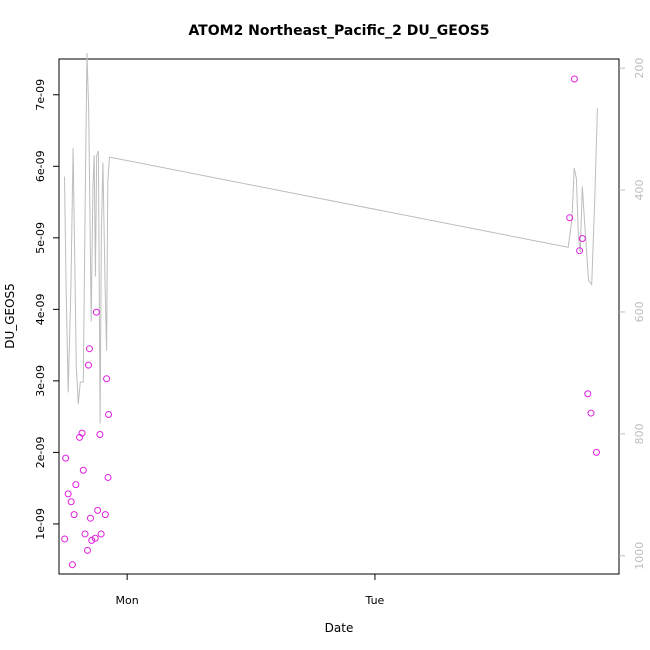 Image resolution: width=650 pixels, height=650 pixels. Describe the element at coordinates (375, 600) in the screenshot. I see `x-tick-label: Tue` at that location.